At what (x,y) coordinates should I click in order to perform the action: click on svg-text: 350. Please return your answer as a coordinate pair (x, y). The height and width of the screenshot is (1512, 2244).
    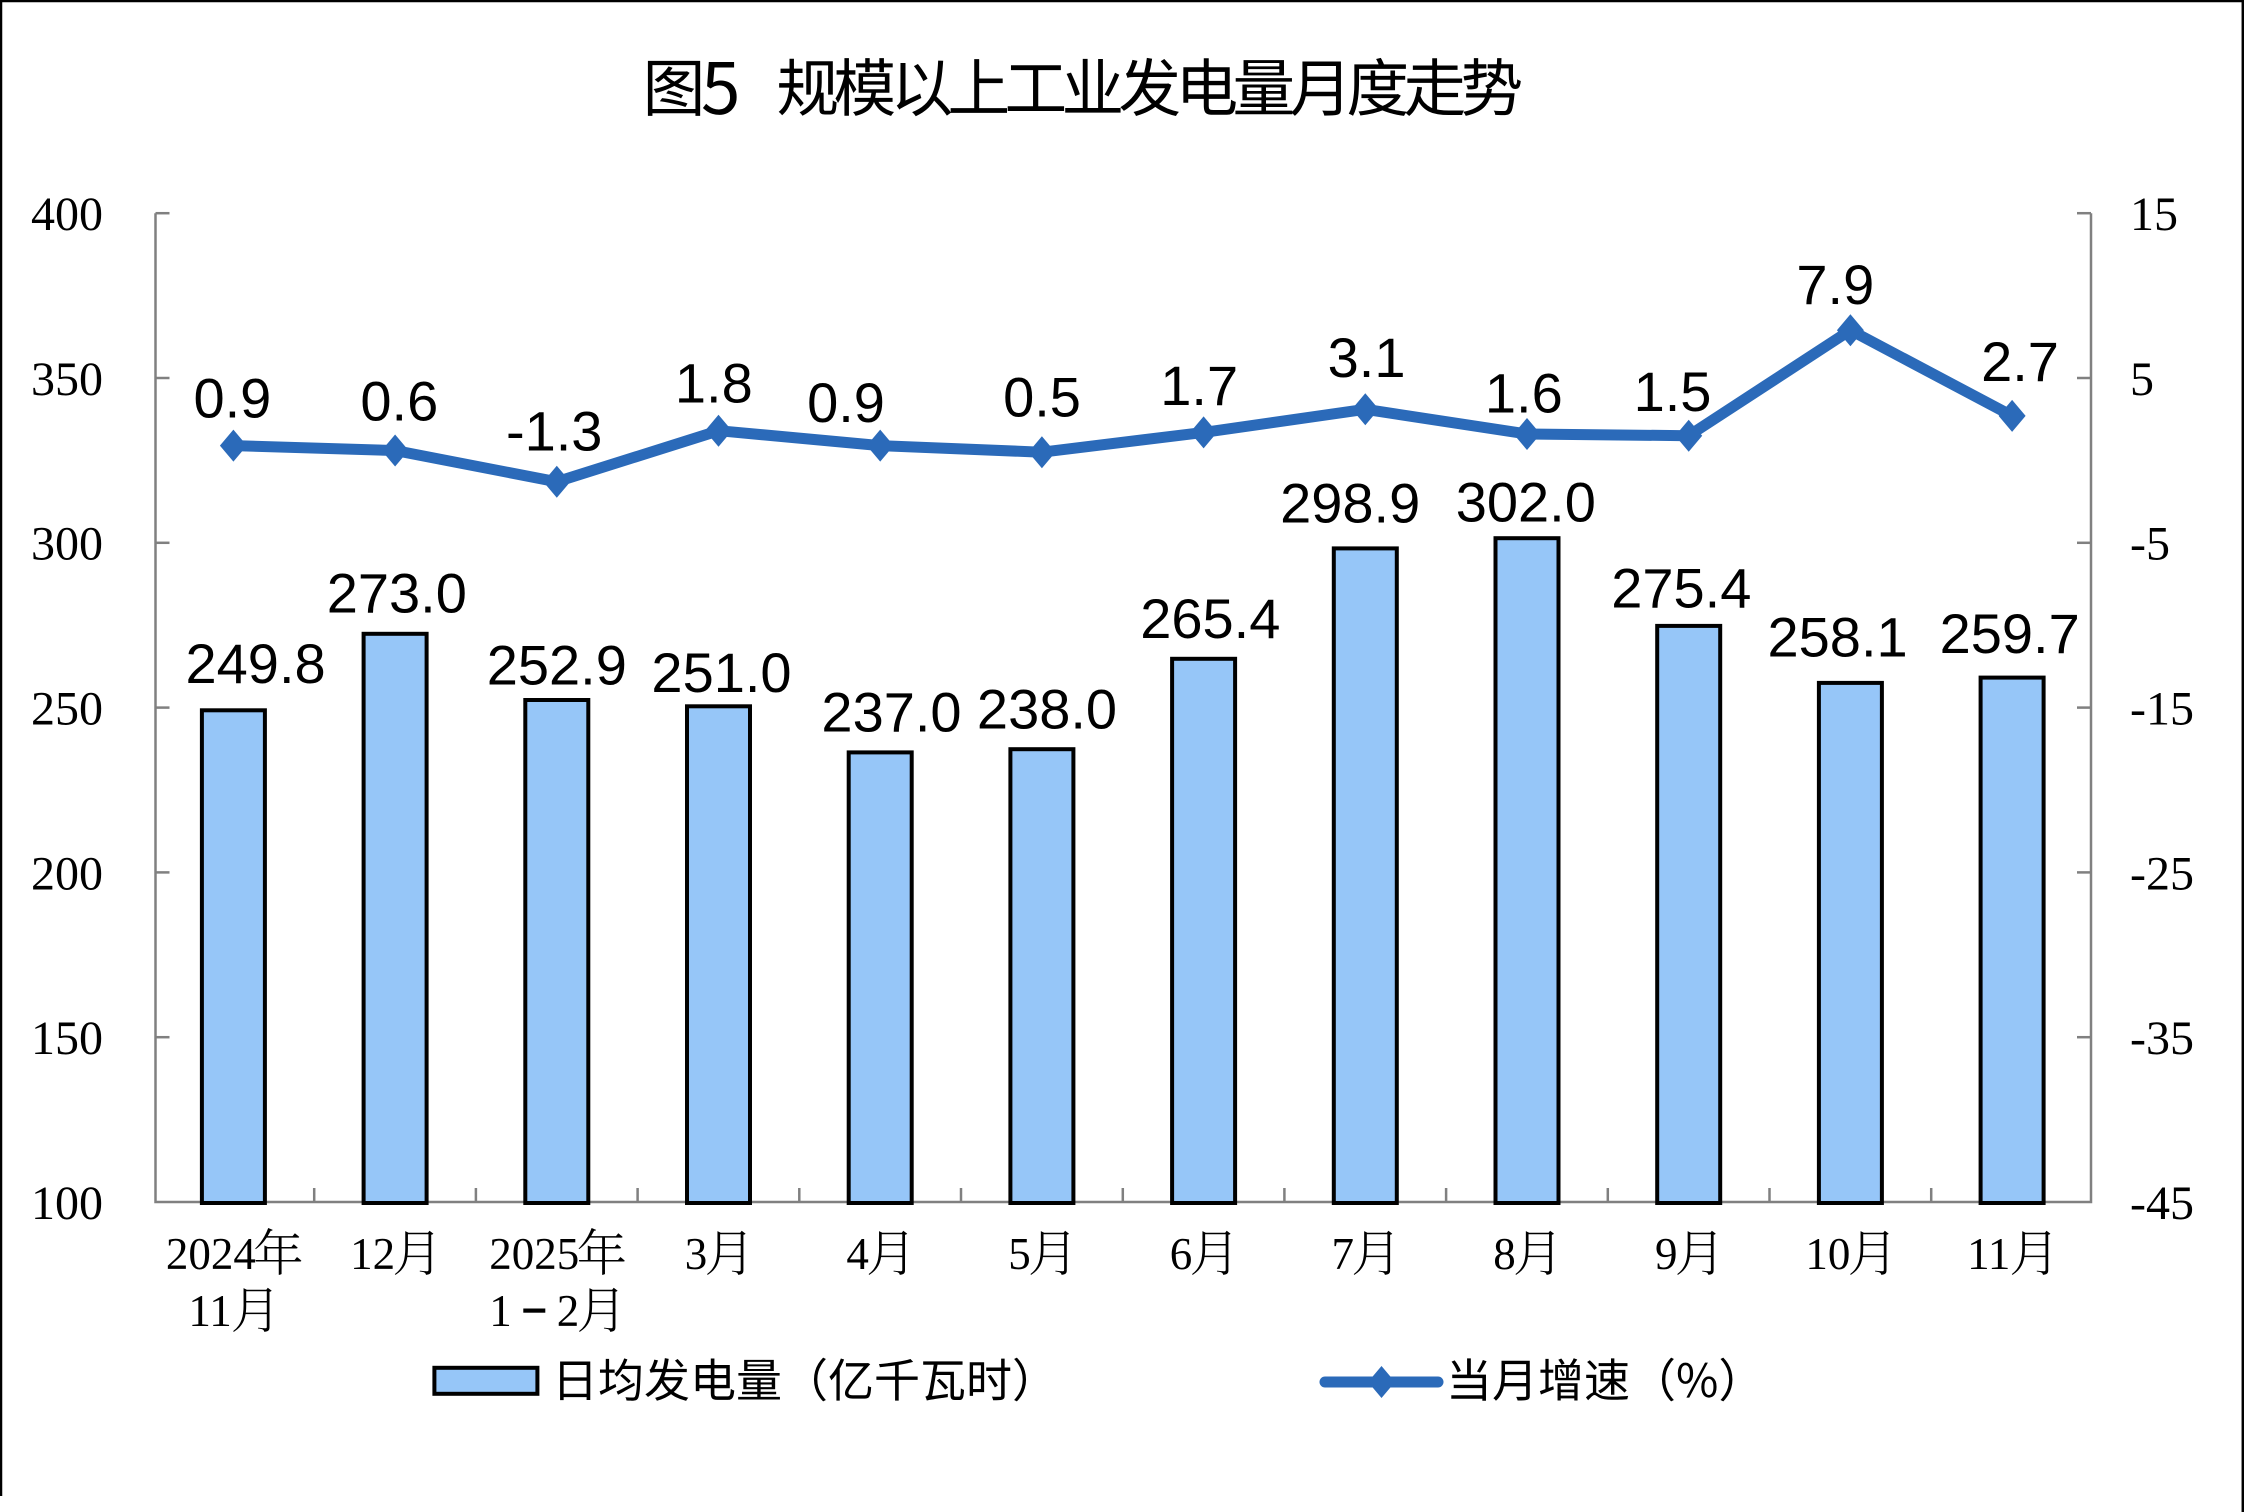
    Looking at the image, I should click on (67, 379).